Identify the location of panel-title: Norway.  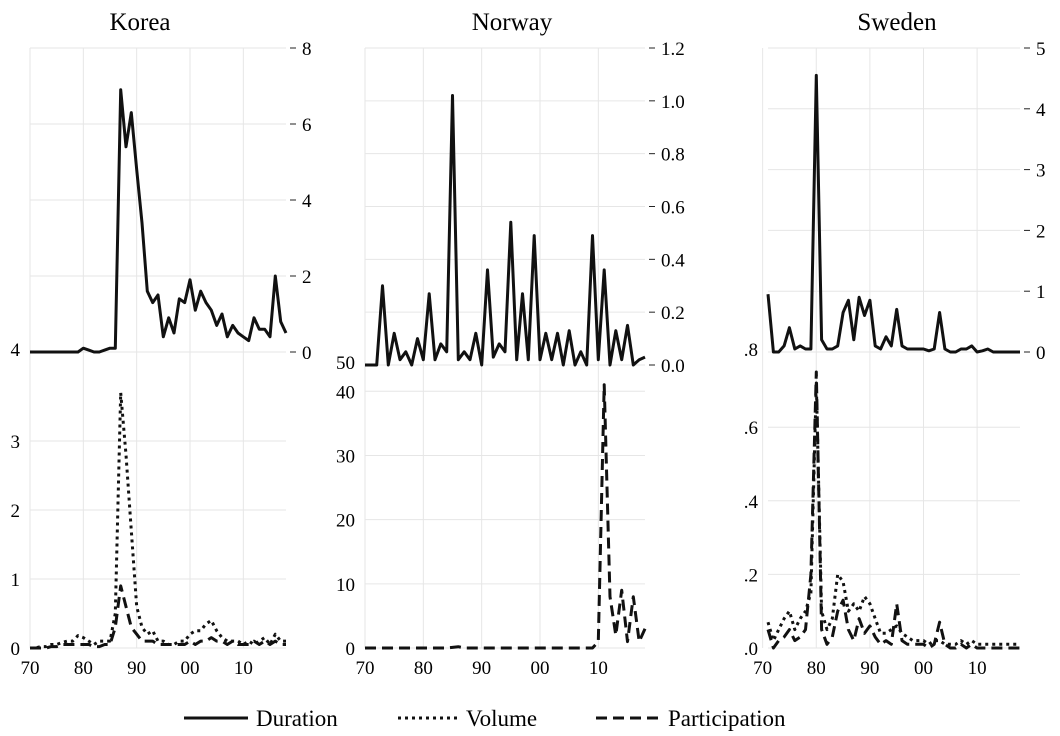
(512, 22).